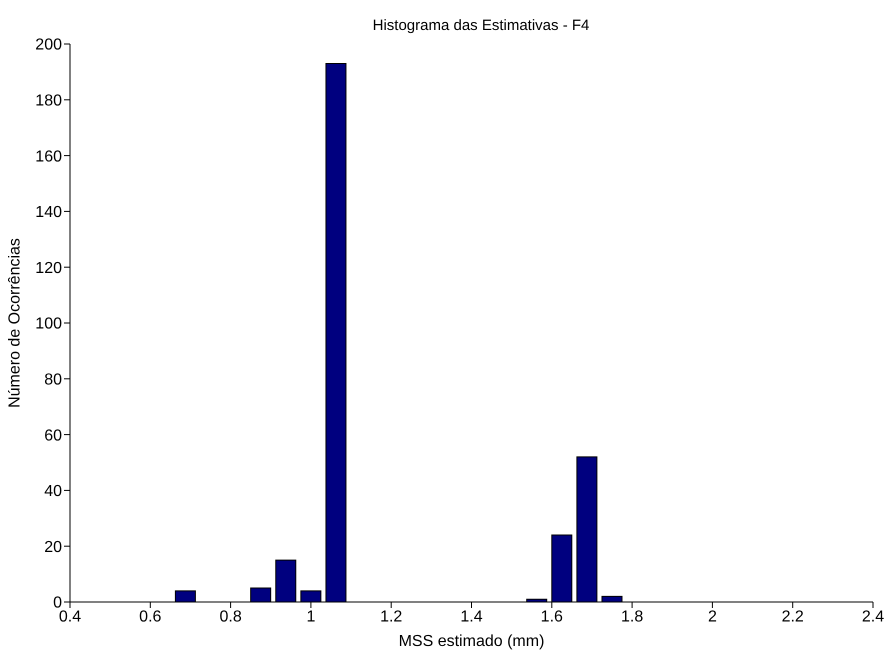  What do you see at coordinates (391, 617) in the screenshot?
I see `x-tick-label: 1.2` at bounding box center [391, 617].